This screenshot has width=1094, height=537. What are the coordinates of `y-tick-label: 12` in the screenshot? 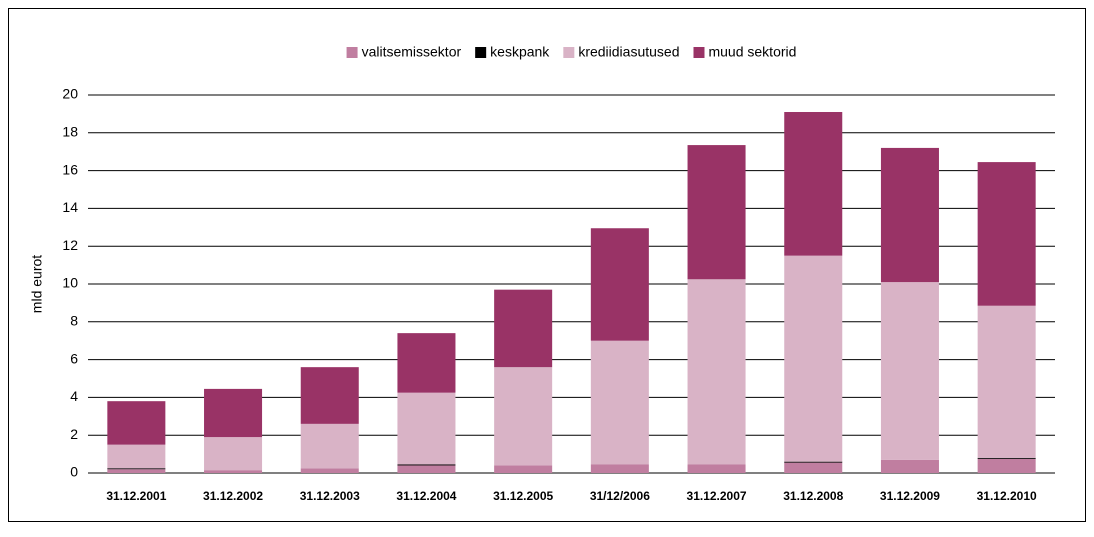 It's located at (70, 245).